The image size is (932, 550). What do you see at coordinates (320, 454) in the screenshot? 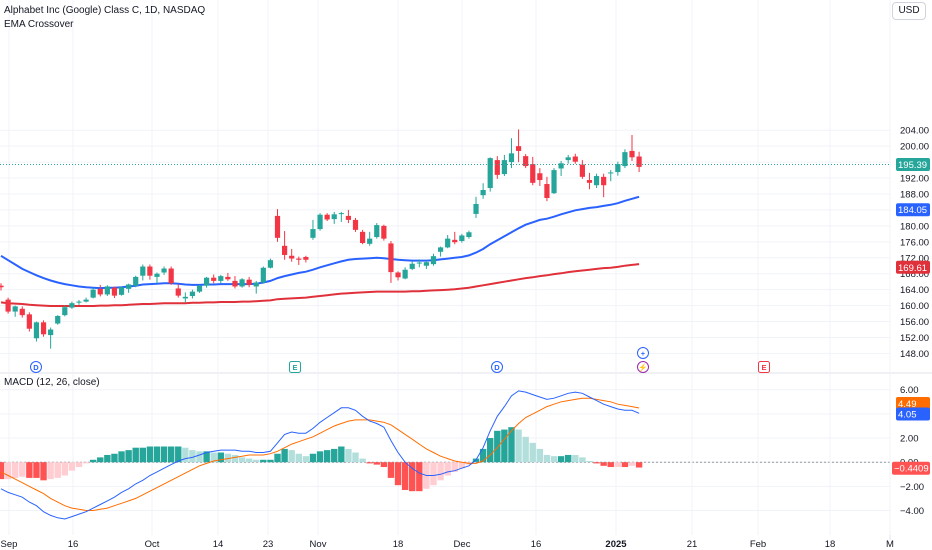
I see `signal-line` at bounding box center [320, 454].